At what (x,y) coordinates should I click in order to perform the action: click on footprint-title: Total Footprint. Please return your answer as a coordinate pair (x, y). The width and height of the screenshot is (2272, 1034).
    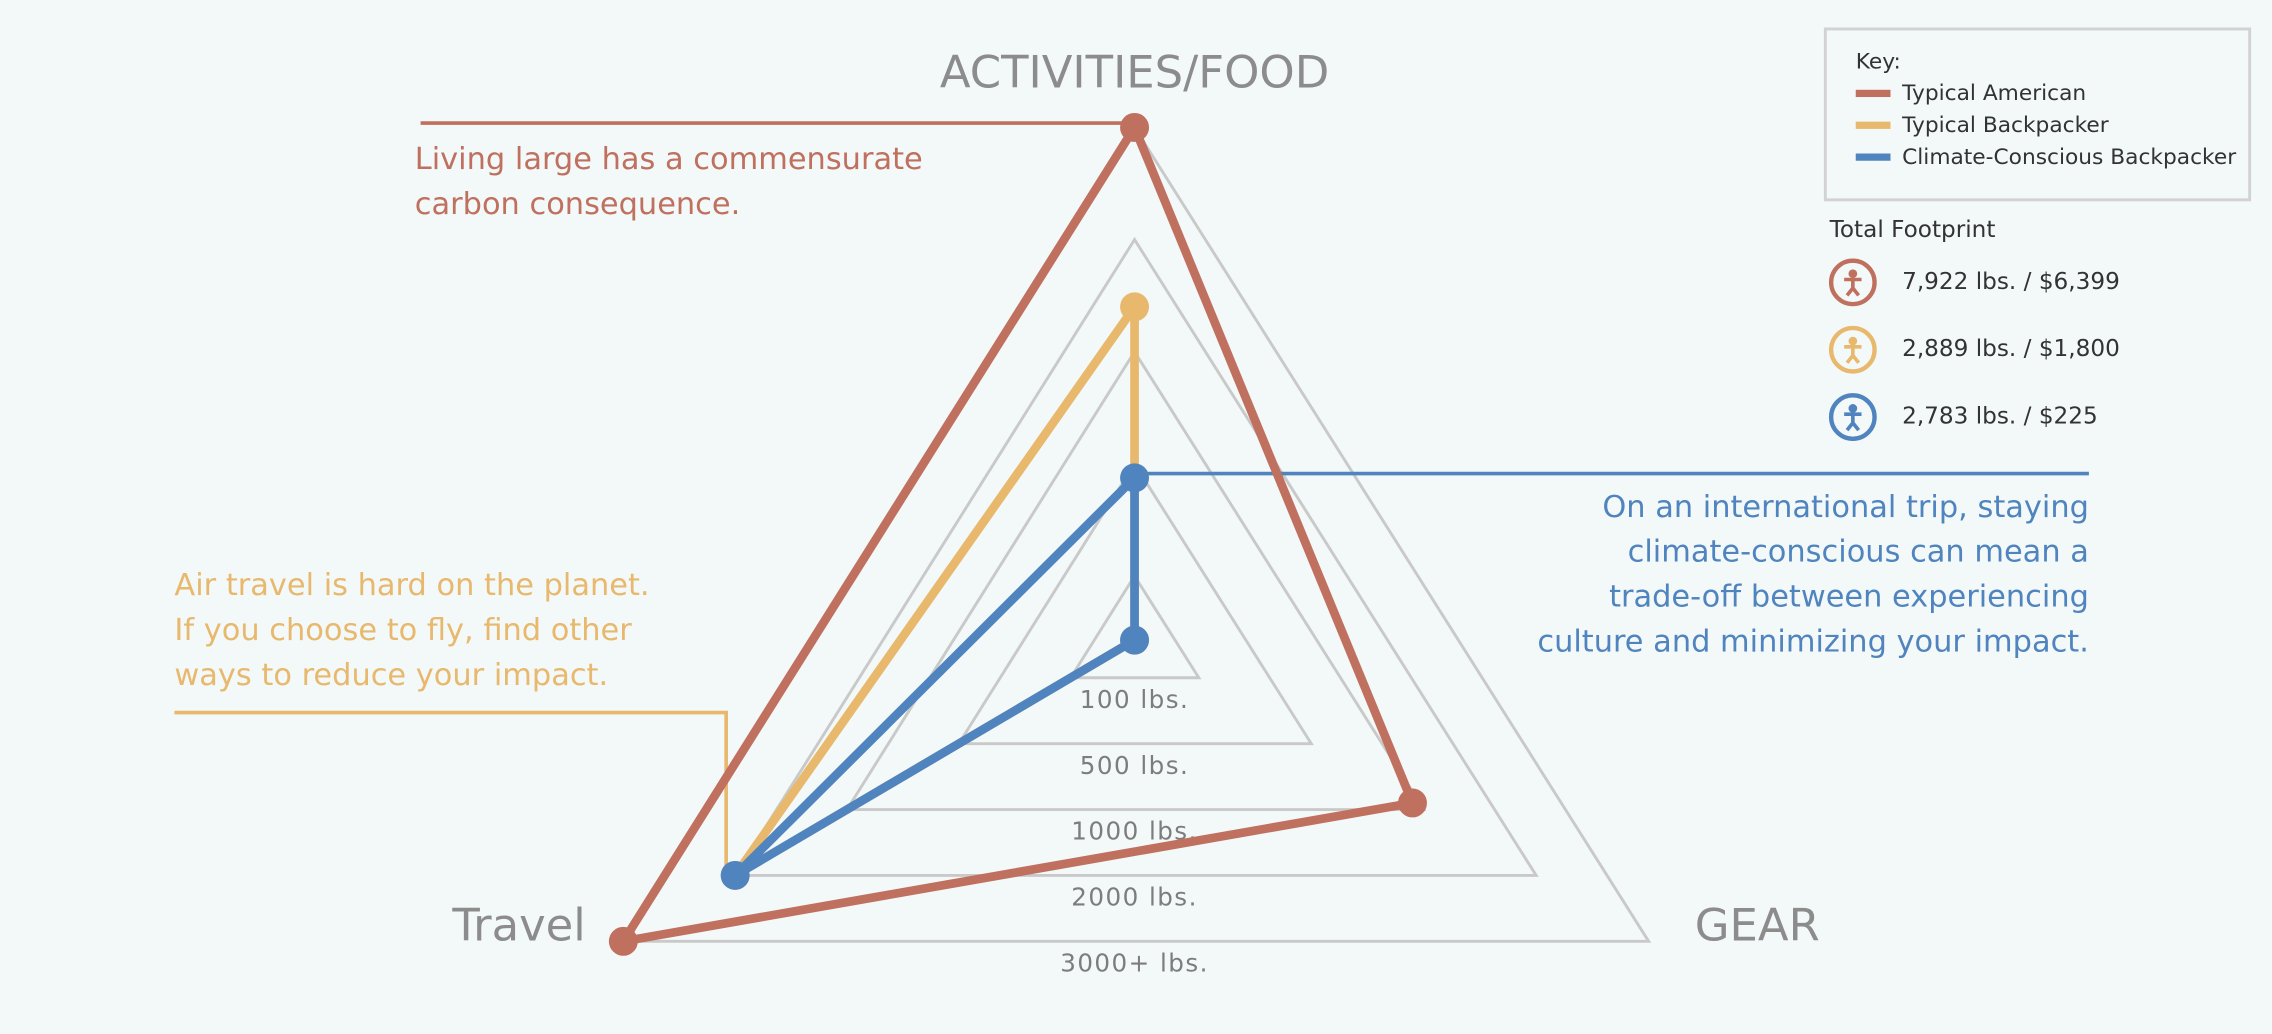
    Looking at the image, I should click on (1912, 229).